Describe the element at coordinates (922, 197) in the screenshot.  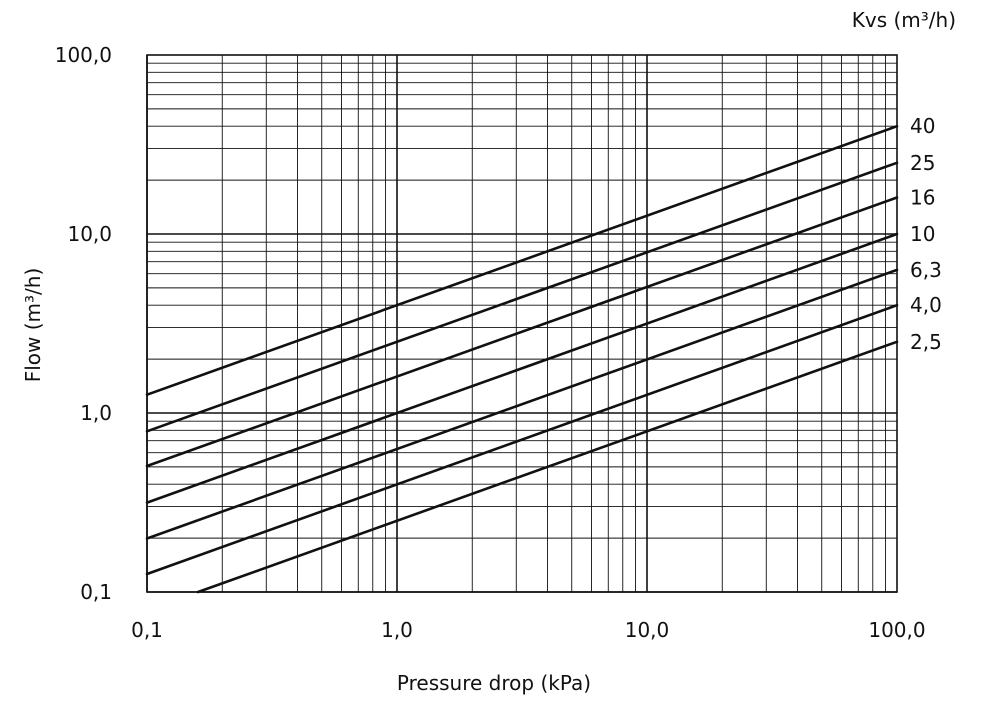
I see `series-label: 16` at that location.